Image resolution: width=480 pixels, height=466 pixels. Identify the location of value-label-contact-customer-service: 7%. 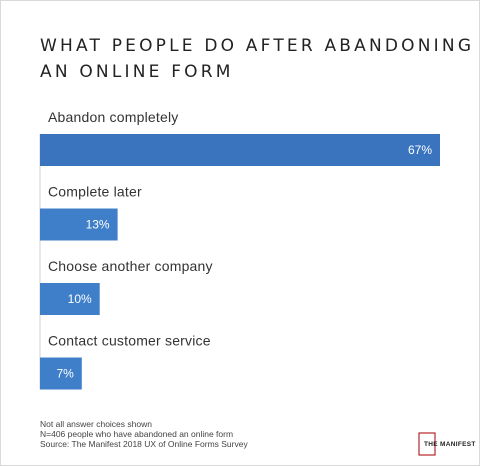
(65, 374).